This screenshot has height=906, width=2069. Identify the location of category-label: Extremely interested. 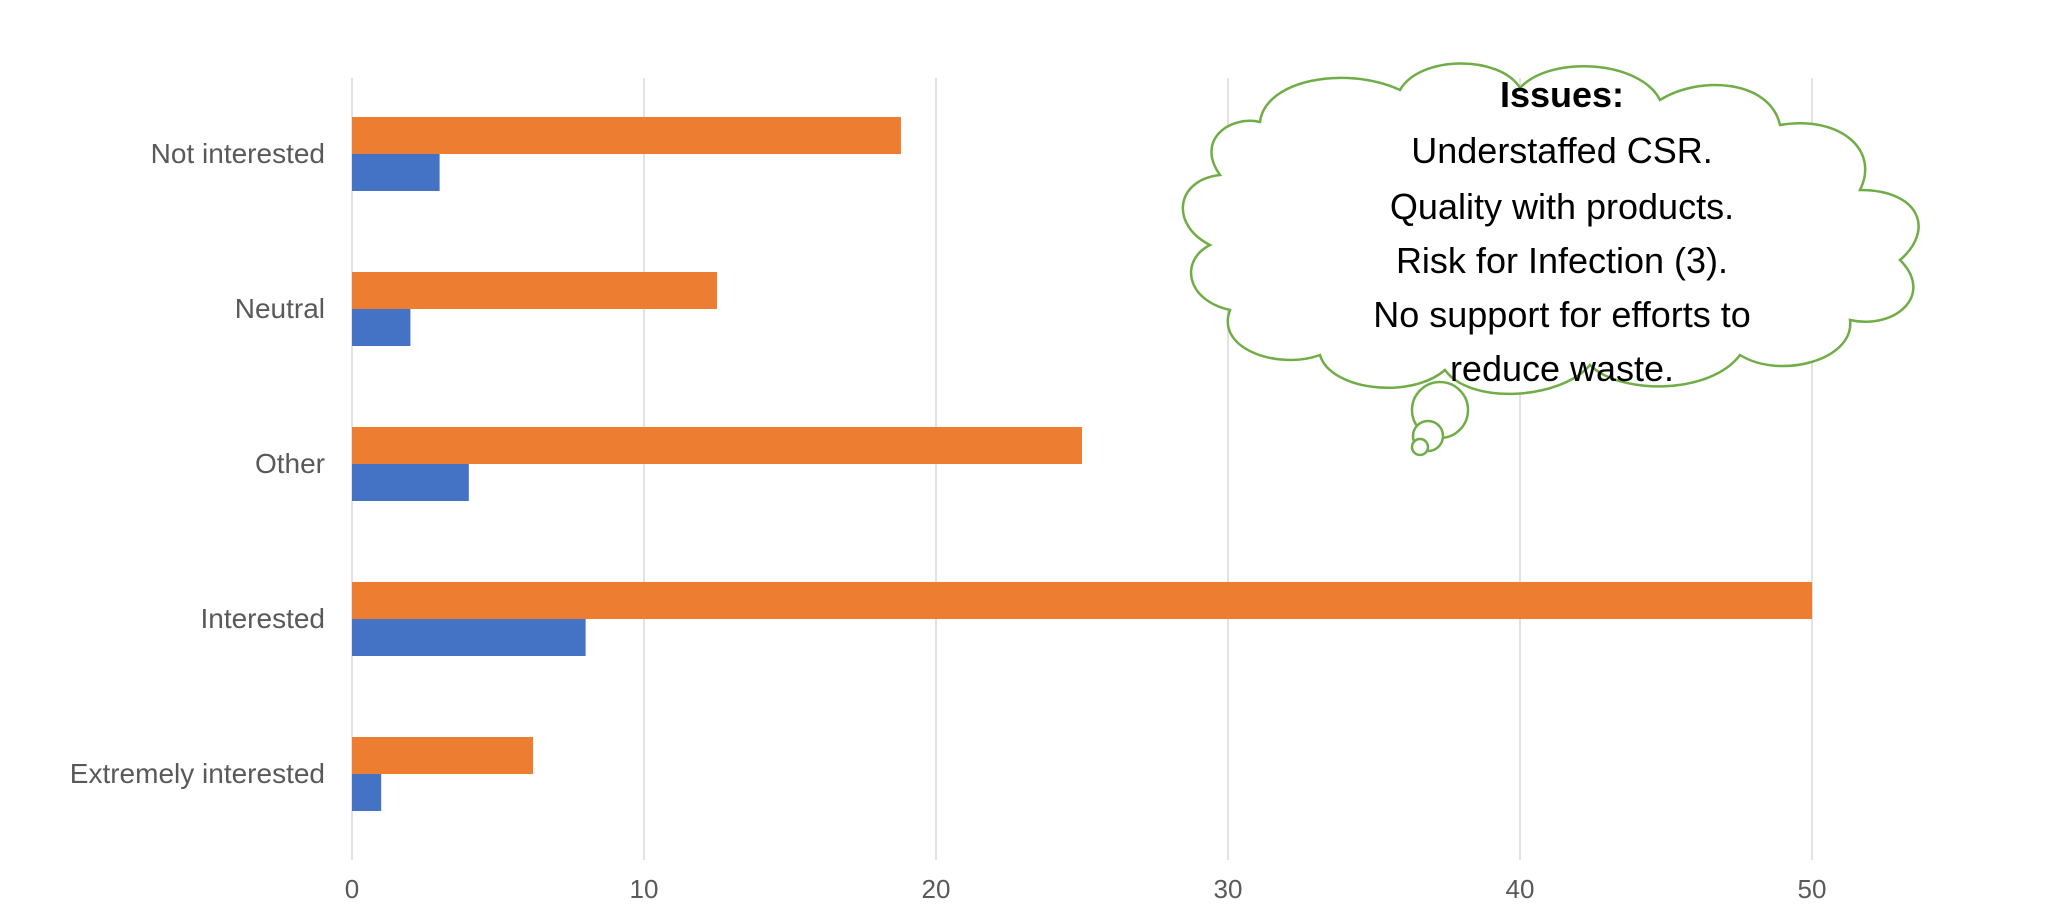
(197, 773).